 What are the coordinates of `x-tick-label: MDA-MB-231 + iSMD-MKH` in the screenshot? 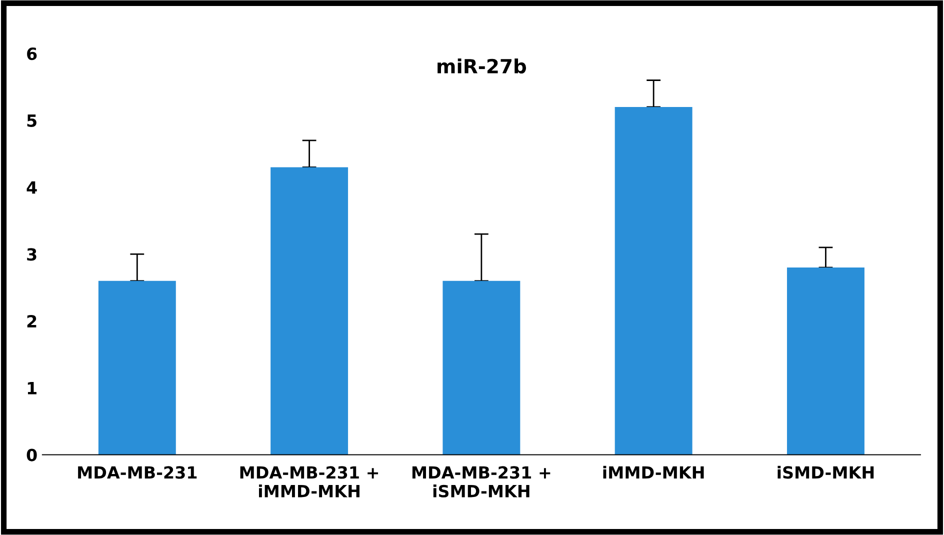 It's located at (481, 482).